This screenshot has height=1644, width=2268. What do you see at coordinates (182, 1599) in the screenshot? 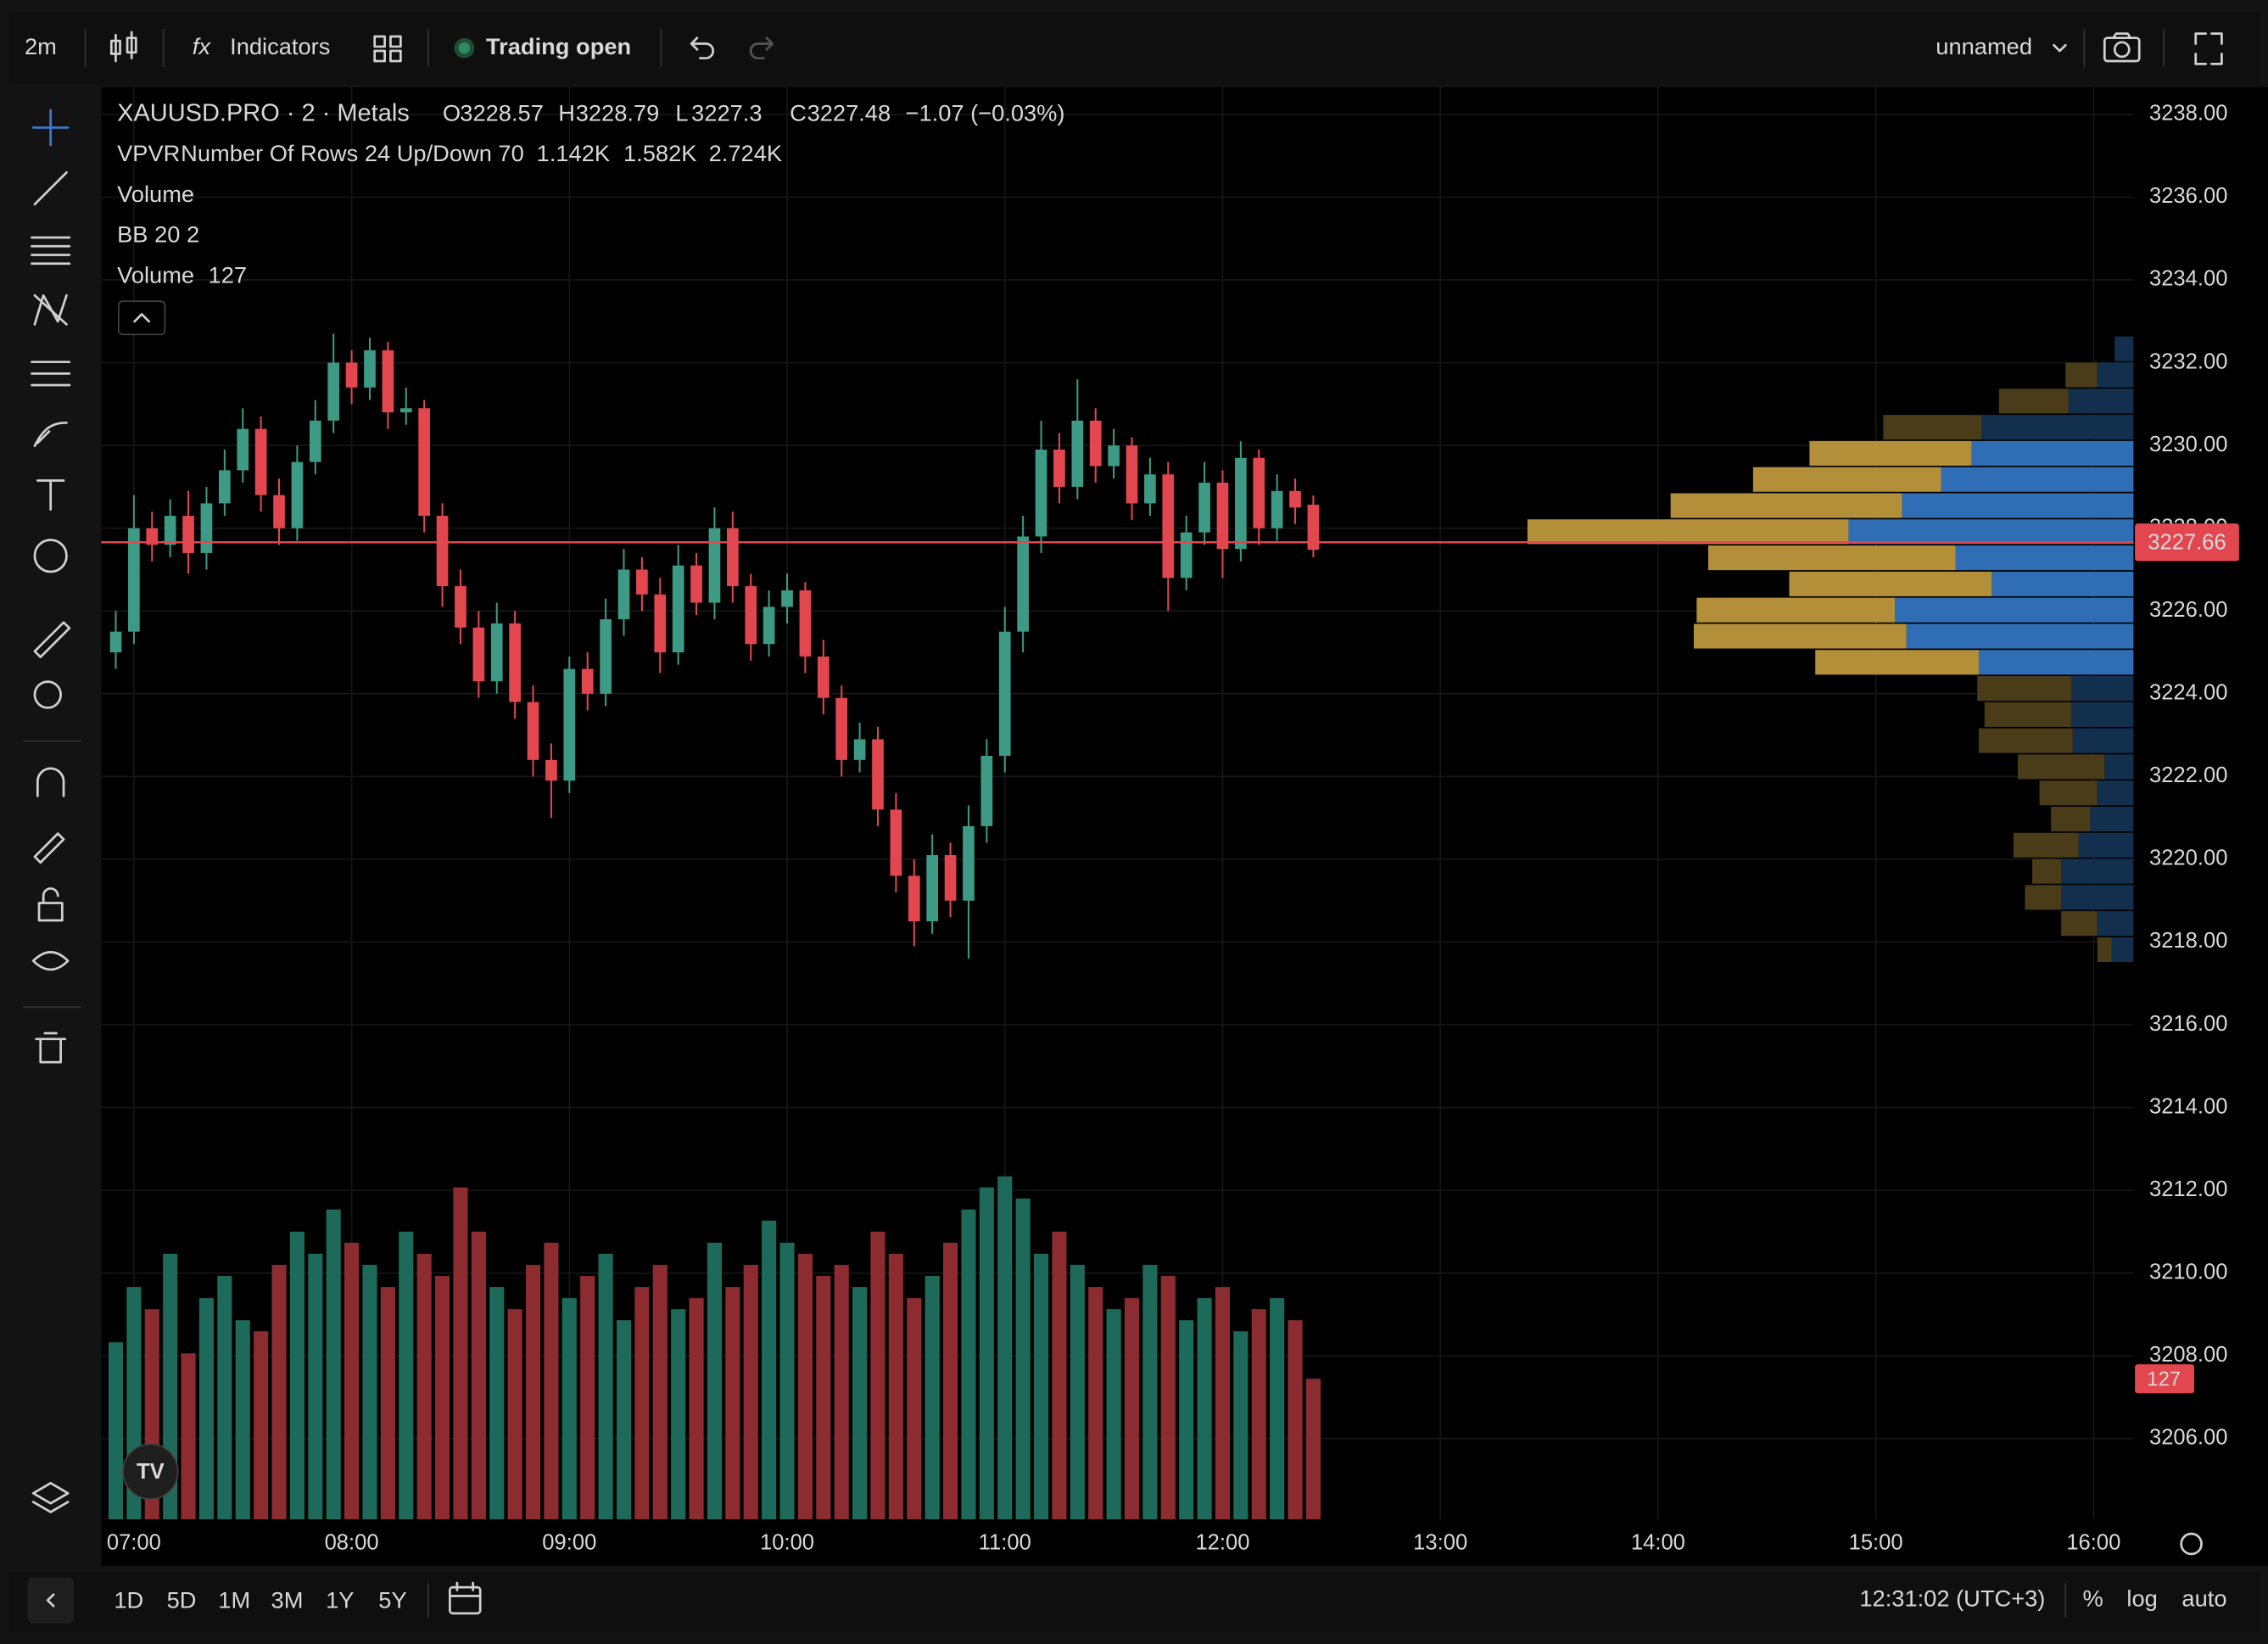
I see `range-button: 5D` at bounding box center [182, 1599].